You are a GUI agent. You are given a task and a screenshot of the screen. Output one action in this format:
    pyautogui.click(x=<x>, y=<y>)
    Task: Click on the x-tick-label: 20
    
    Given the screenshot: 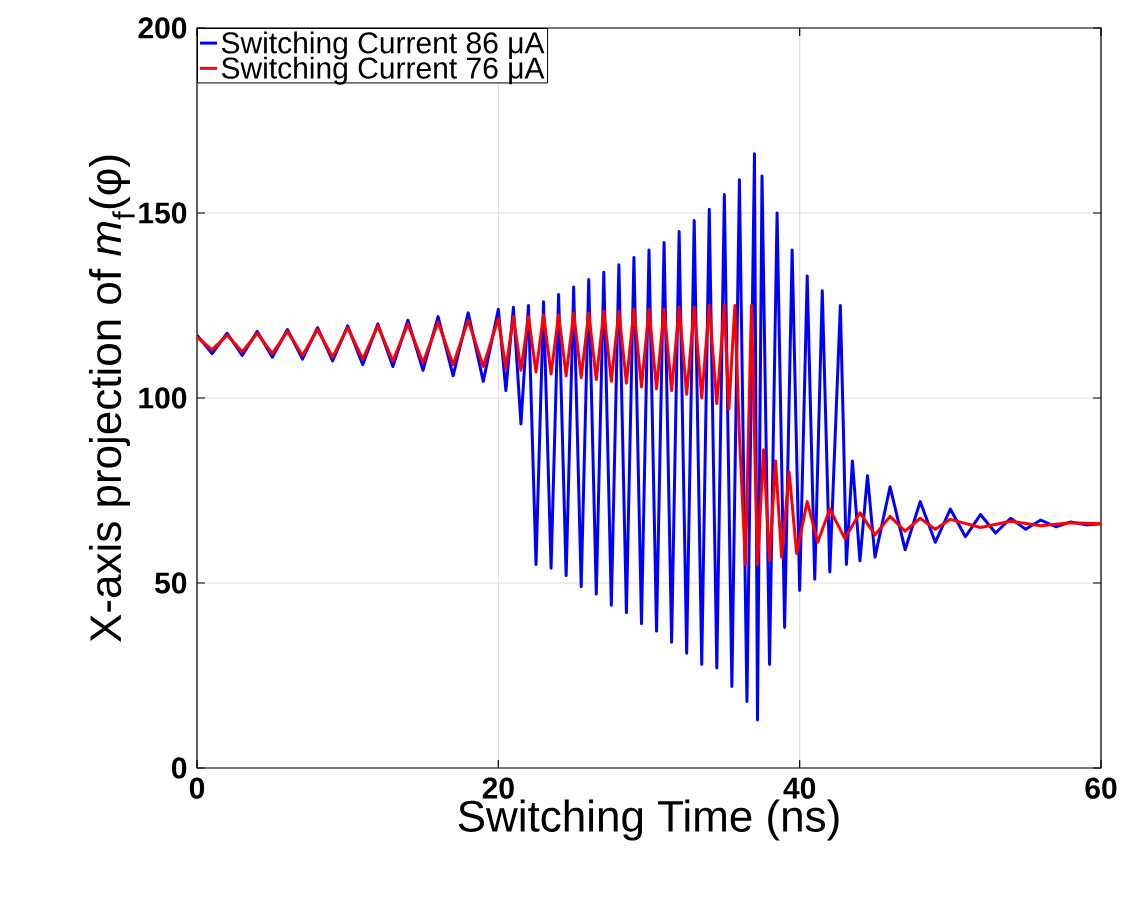 What is the action you would take?
    pyautogui.click(x=498, y=788)
    